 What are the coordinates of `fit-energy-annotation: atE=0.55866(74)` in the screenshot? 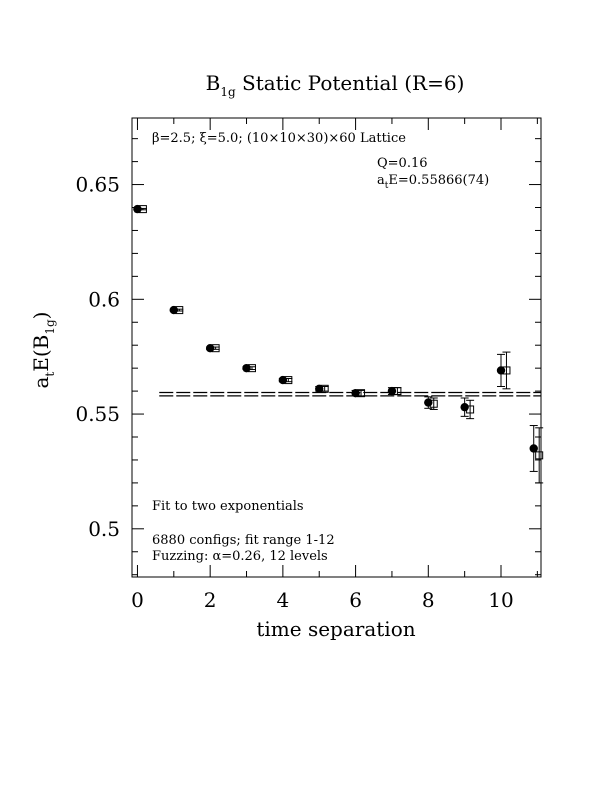 It's located at (433, 182).